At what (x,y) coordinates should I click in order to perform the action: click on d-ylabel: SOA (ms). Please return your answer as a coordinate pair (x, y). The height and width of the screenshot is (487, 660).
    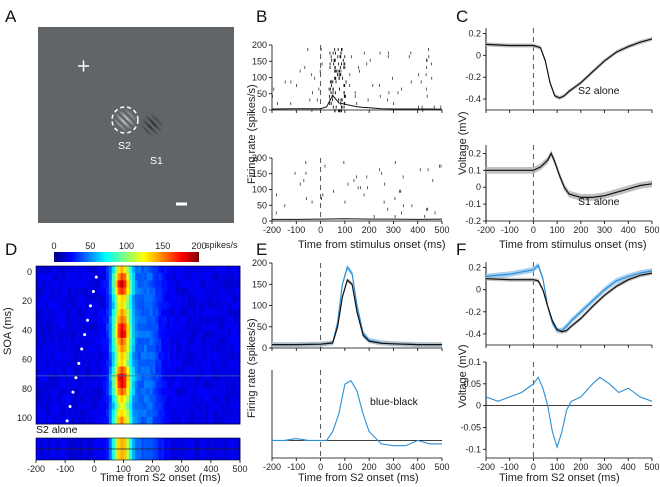
    Looking at the image, I should click on (8, 331).